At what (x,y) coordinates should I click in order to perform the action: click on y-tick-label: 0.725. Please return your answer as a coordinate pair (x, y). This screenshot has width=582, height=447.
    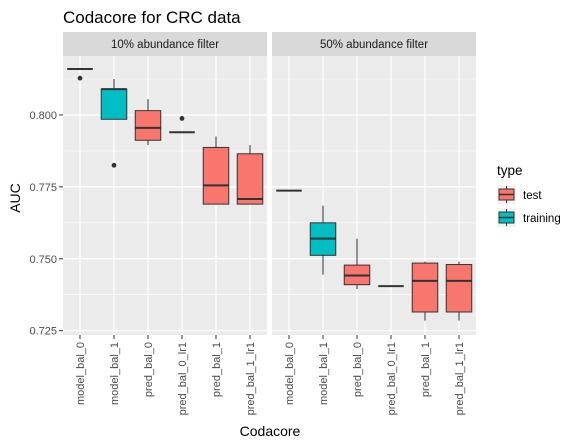
    Looking at the image, I should click on (43, 332).